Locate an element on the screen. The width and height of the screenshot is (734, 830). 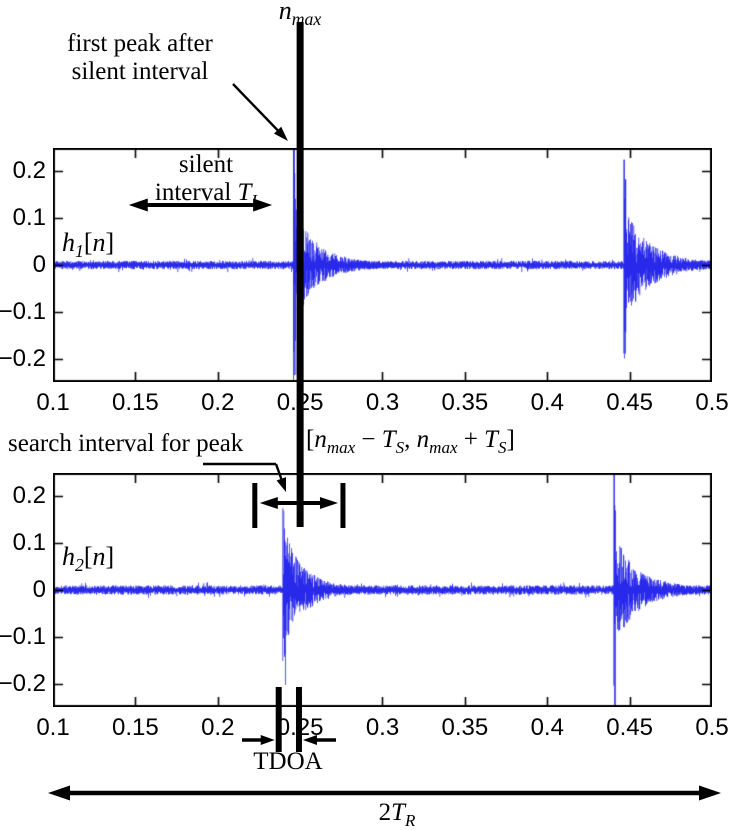
tdoa-label: TDOA is located at coordinates (288, 761).